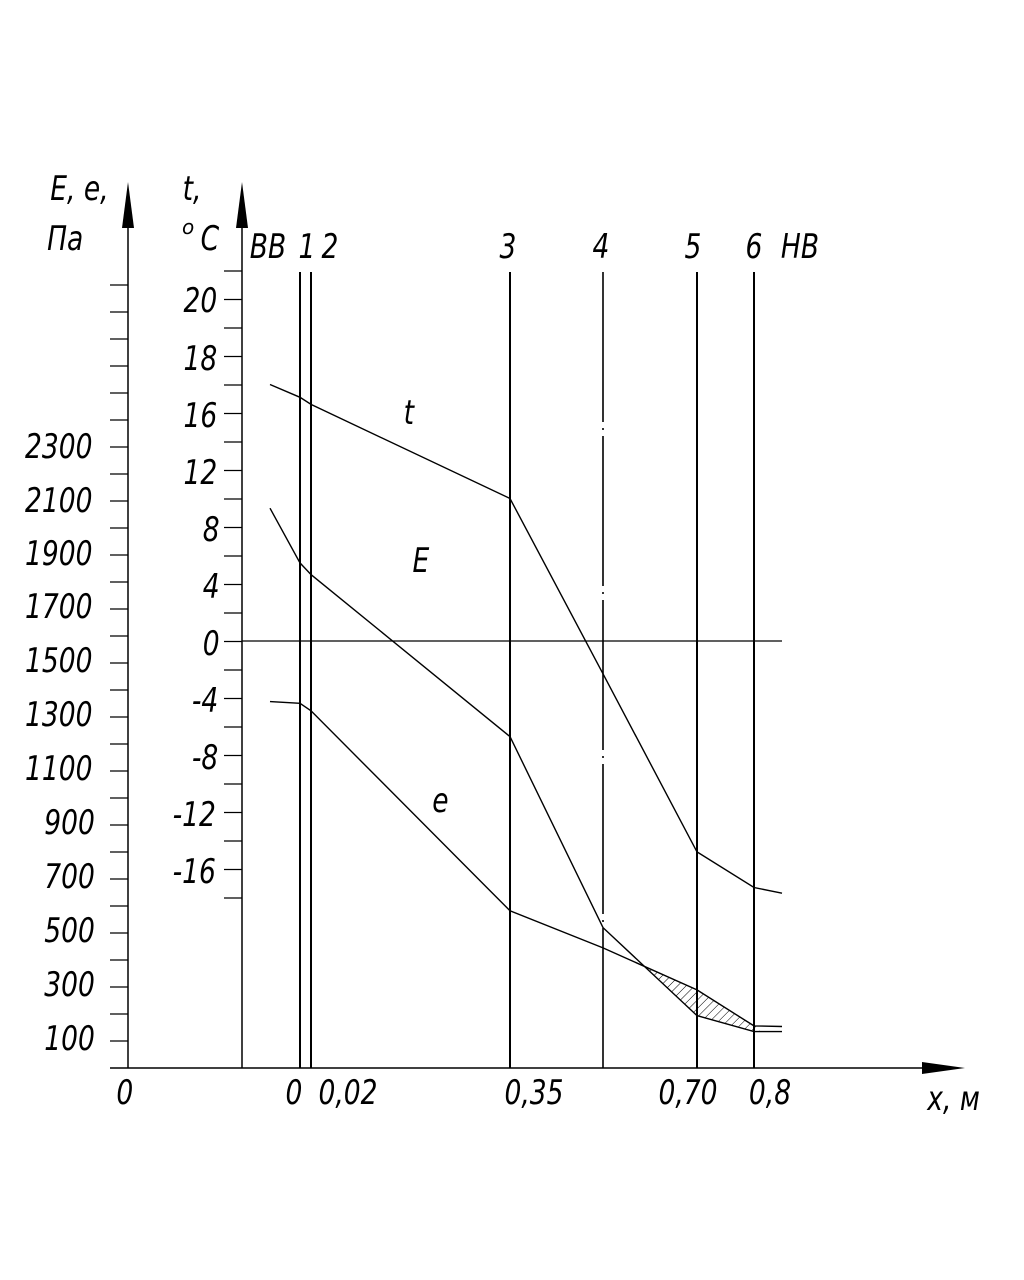 The height and width of the screenshot is (1280, 1024). What do you see at coordinates (200, 359) in the screenshot?
I see `temp-tick-label: 18` at bounding box center [200, 359].